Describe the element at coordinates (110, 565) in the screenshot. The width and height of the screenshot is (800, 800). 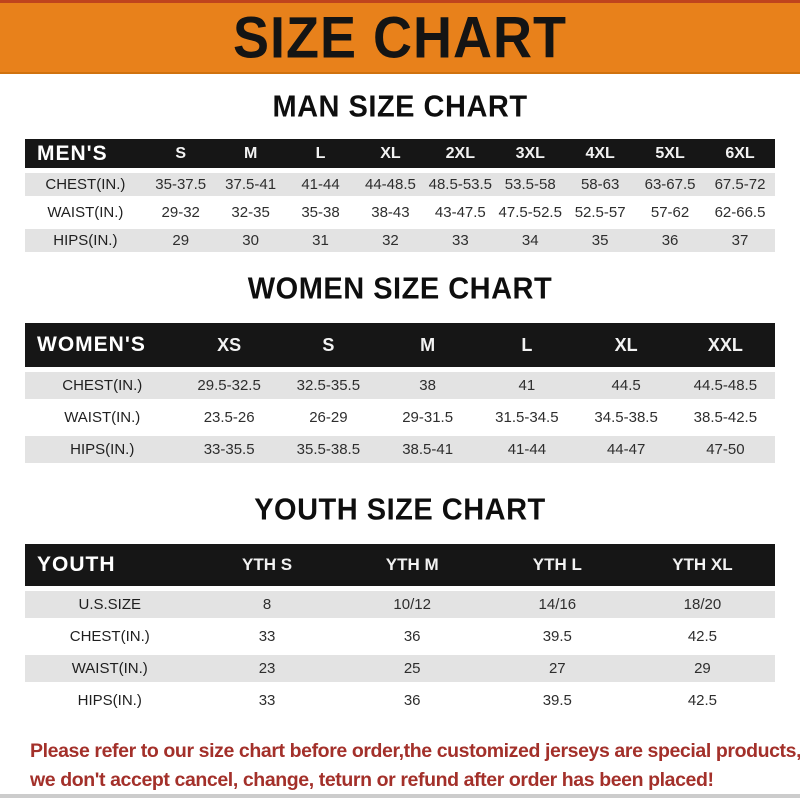
I see `youth-header-cell: YOUTH` at that location.